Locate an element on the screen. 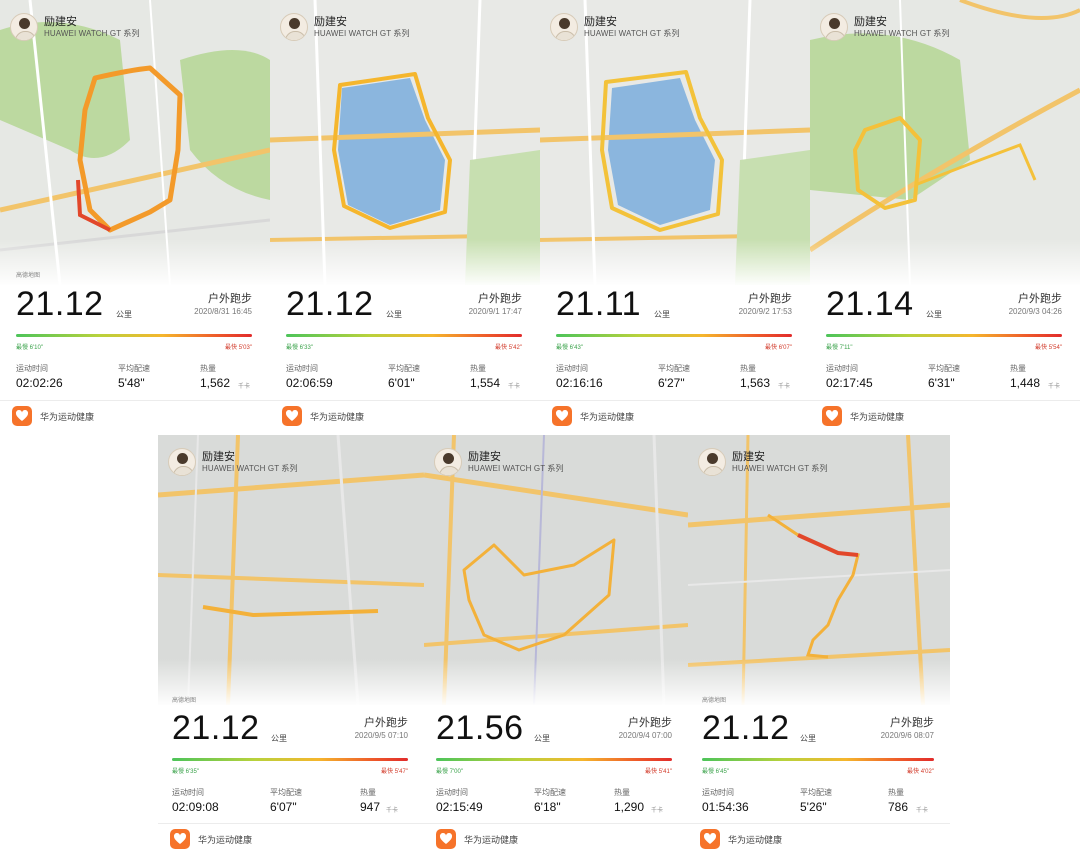  pace-slowest: 最慢 6'33" is located at coordinates (299, 348).